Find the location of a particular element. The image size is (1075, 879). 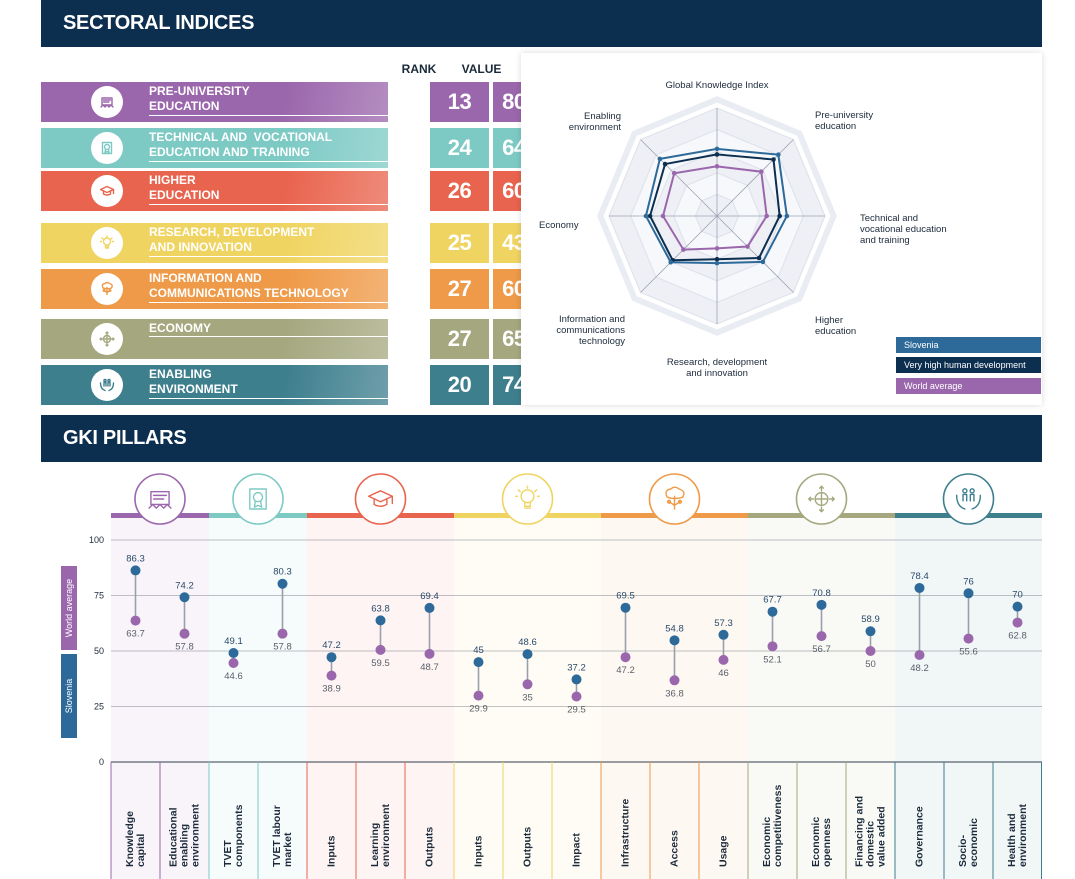

slovenia-value-label: 49.1 is located at coordinates (233, 641).